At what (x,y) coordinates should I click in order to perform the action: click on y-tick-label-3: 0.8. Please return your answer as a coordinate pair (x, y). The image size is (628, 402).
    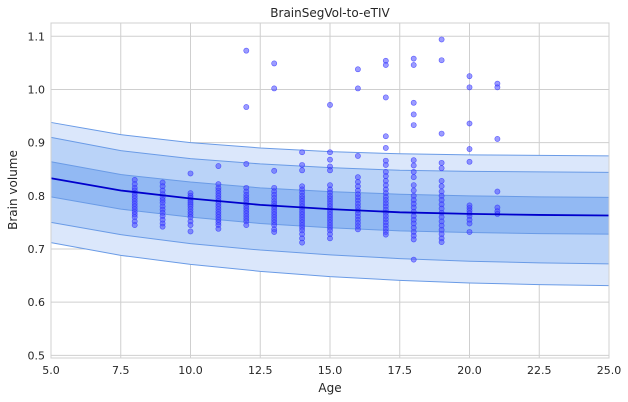
    Looking at the image, I should click on (37, 196).